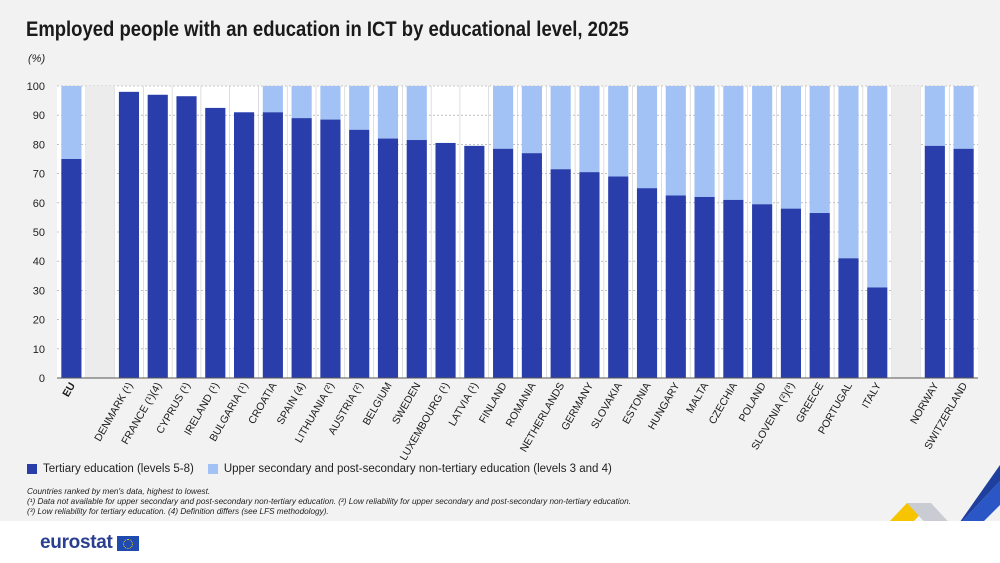 This screenshot has height=563, width=1000. I want to click on x-tick-label: MALTA, so click(697, 398).